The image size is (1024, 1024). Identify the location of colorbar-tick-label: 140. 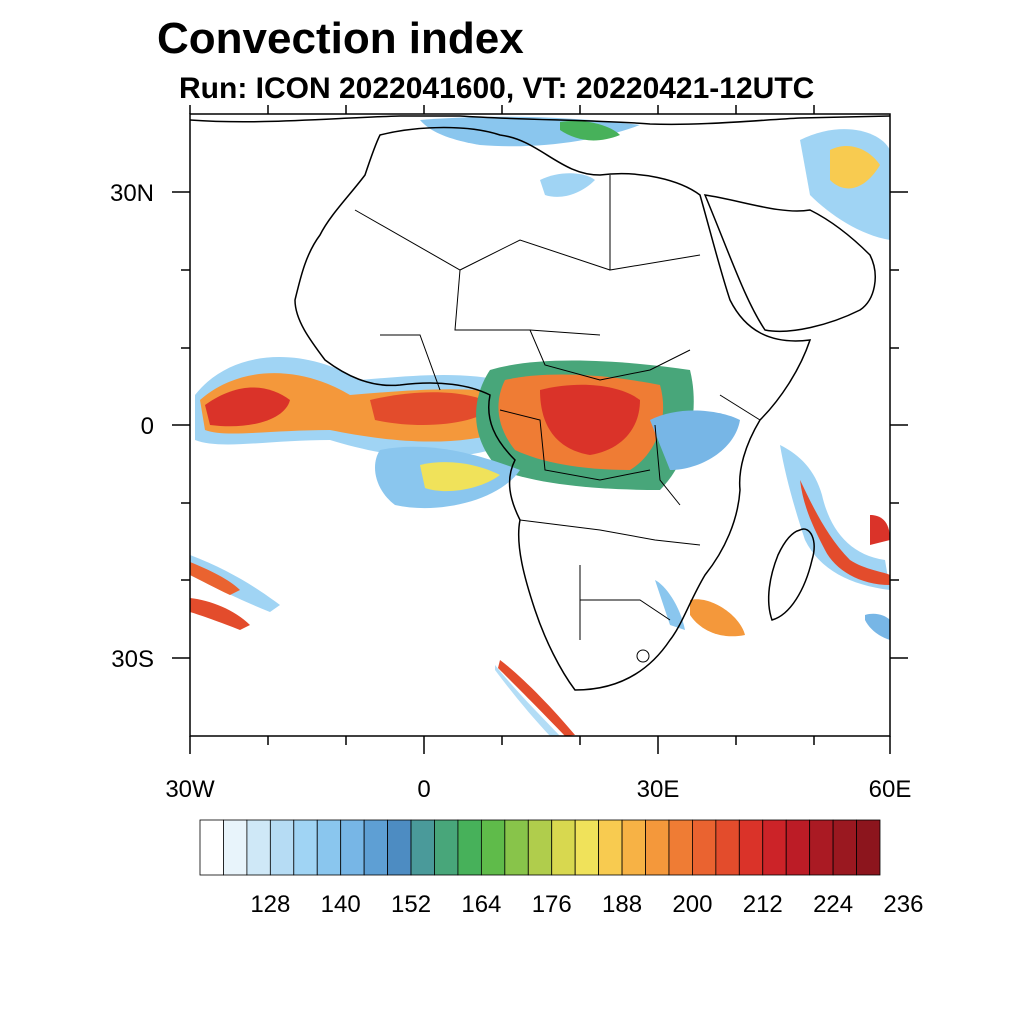
(341, 904).